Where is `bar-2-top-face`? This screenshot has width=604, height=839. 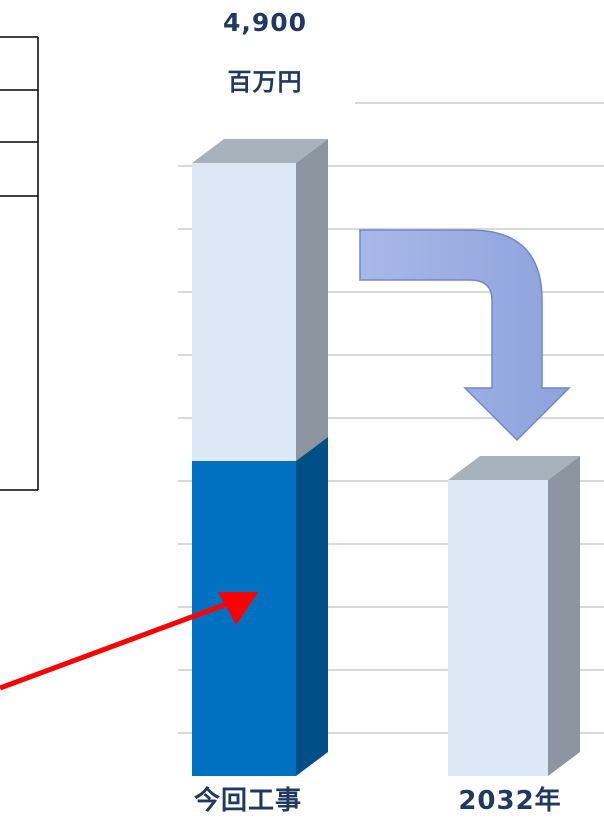
bar-2-top-face is located at coordinates (514, 468).